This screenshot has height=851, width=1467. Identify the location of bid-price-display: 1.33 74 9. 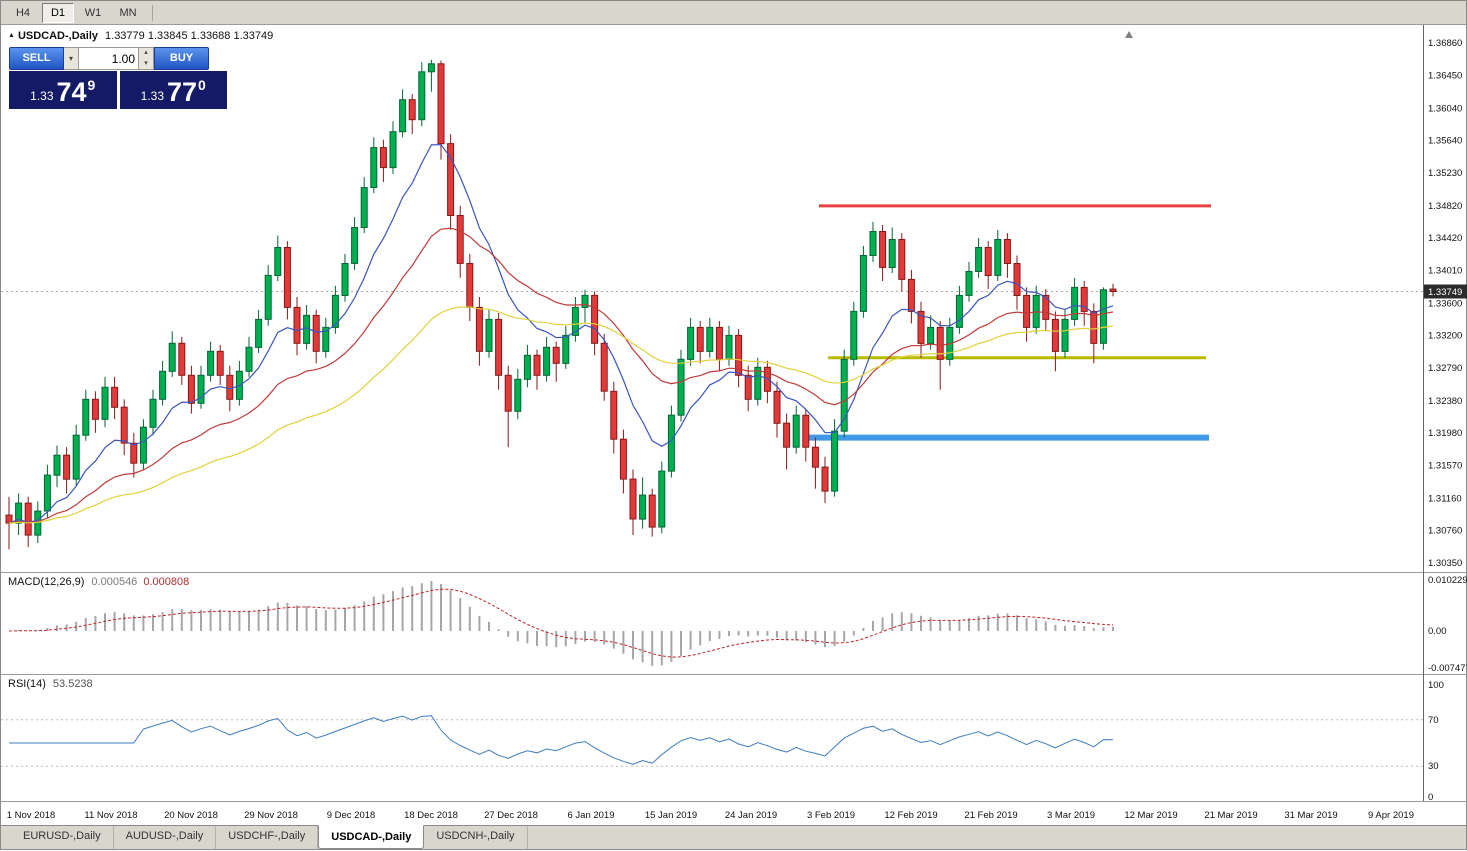
(63, 90).